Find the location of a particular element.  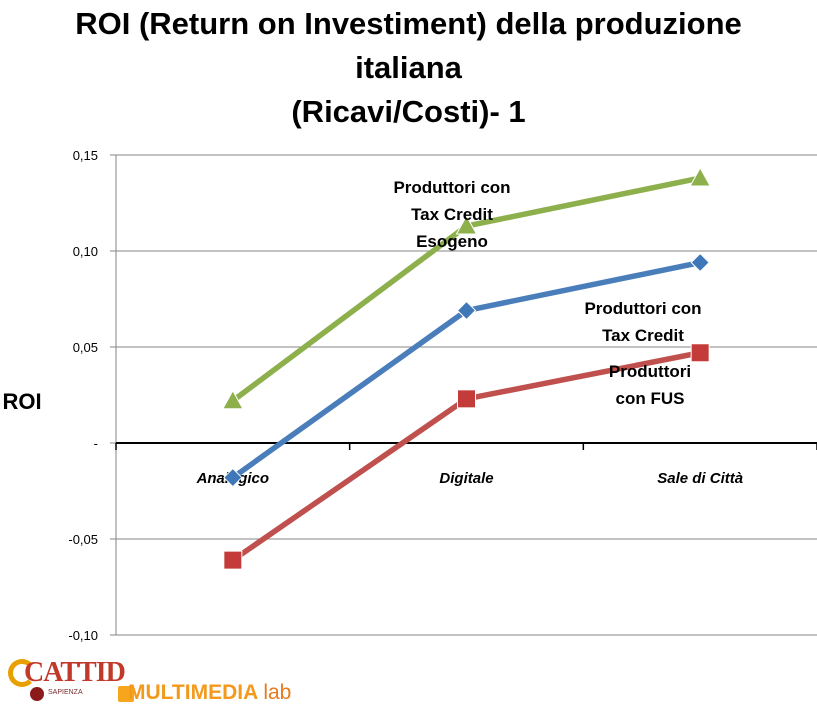

y-tick-label: -0,10 is located at coordinates (83, 635).